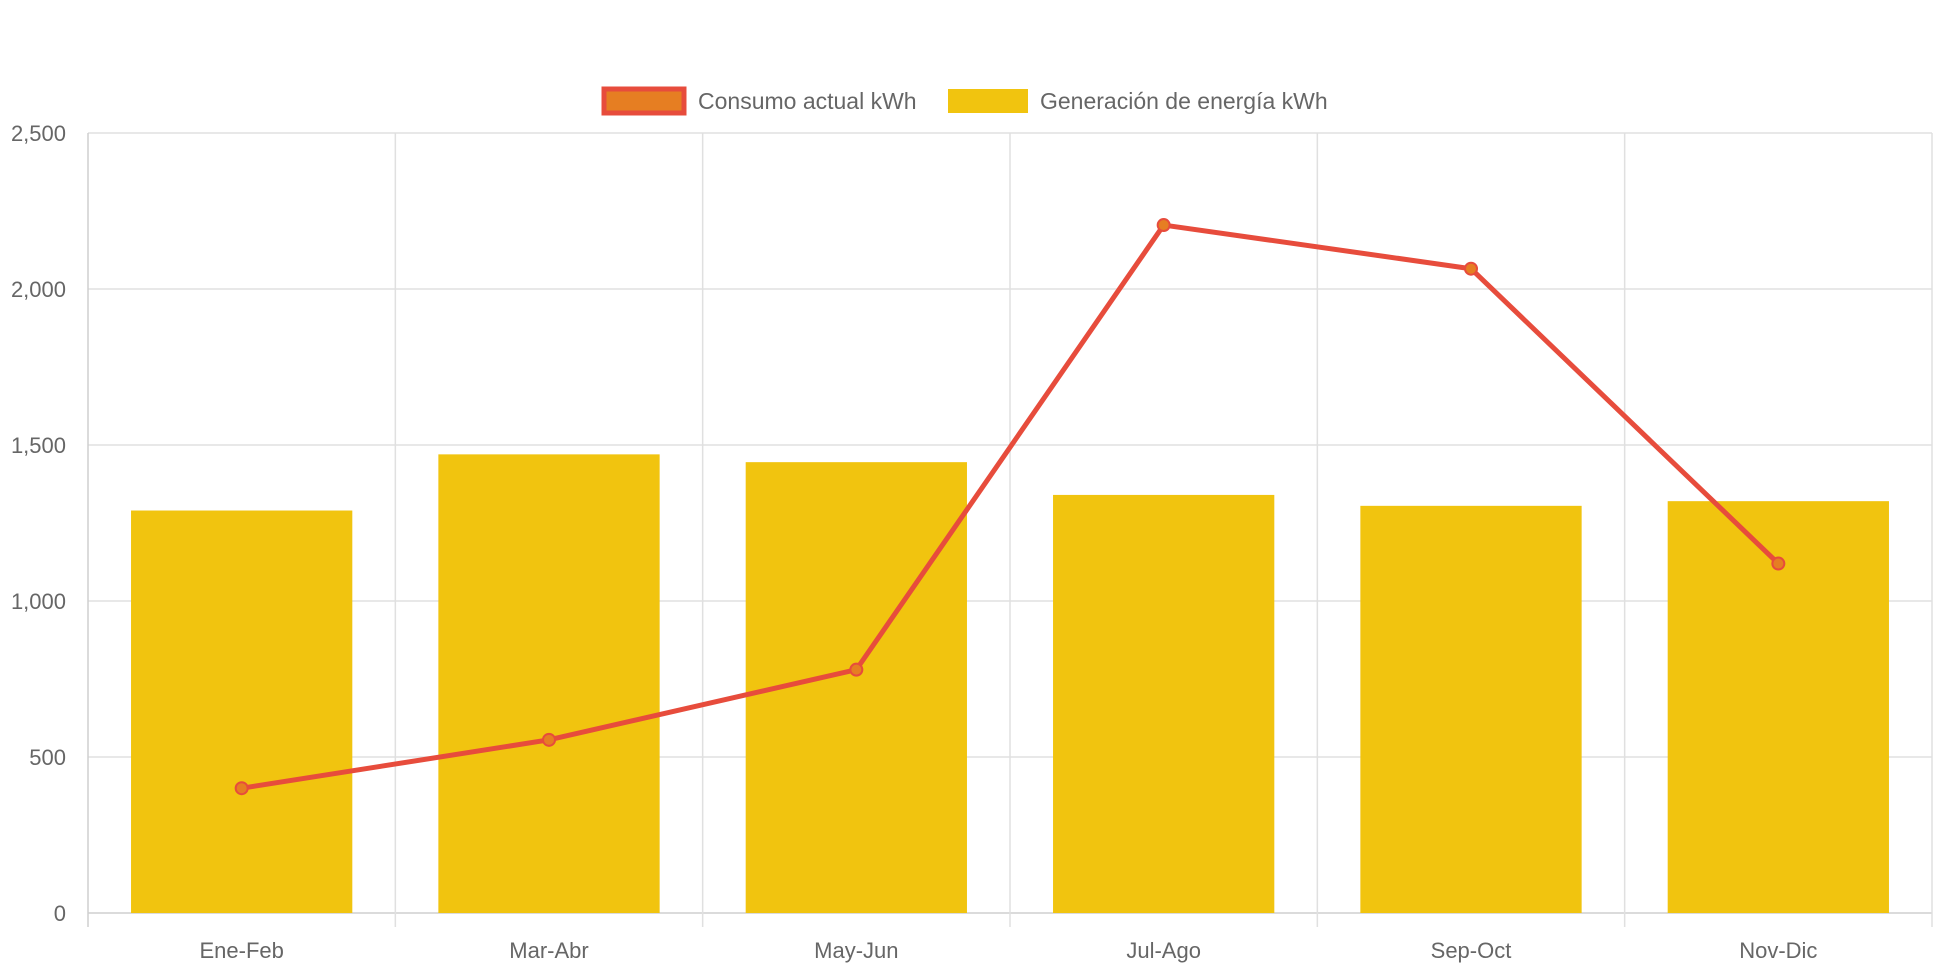  I want to click on x-tick-label: Nov-Dic, so click(1778, 950).